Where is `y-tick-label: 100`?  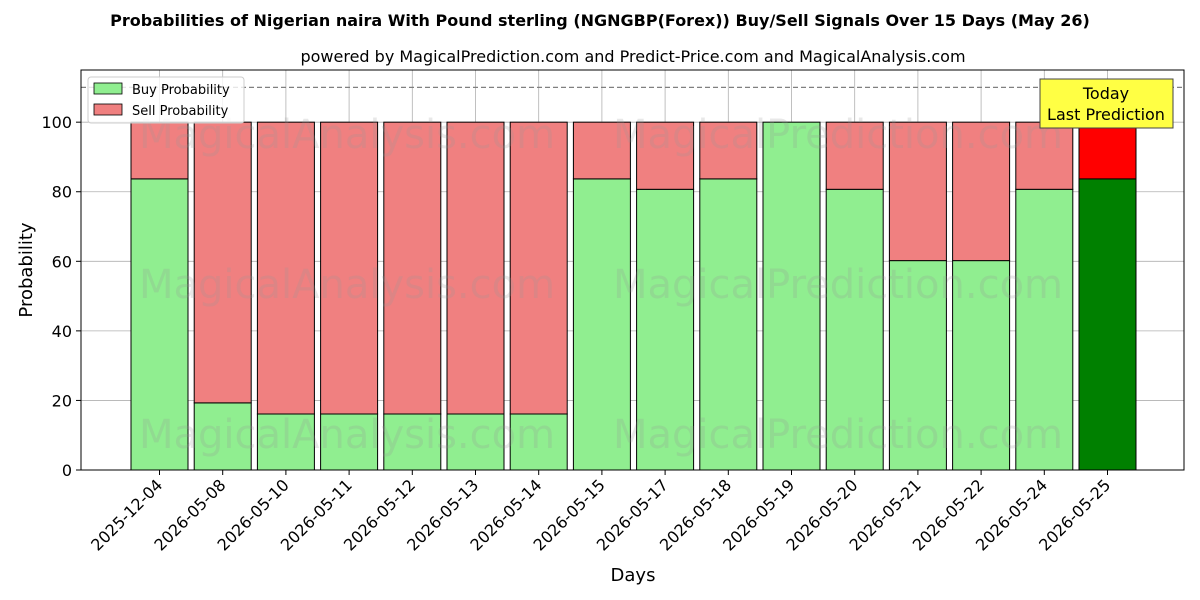
y-tick-label: 100 is located at coordinates (56, 122).